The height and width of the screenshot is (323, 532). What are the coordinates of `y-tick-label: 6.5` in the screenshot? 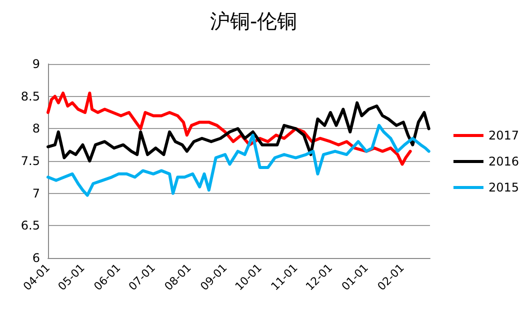 It's located at (30, 225).